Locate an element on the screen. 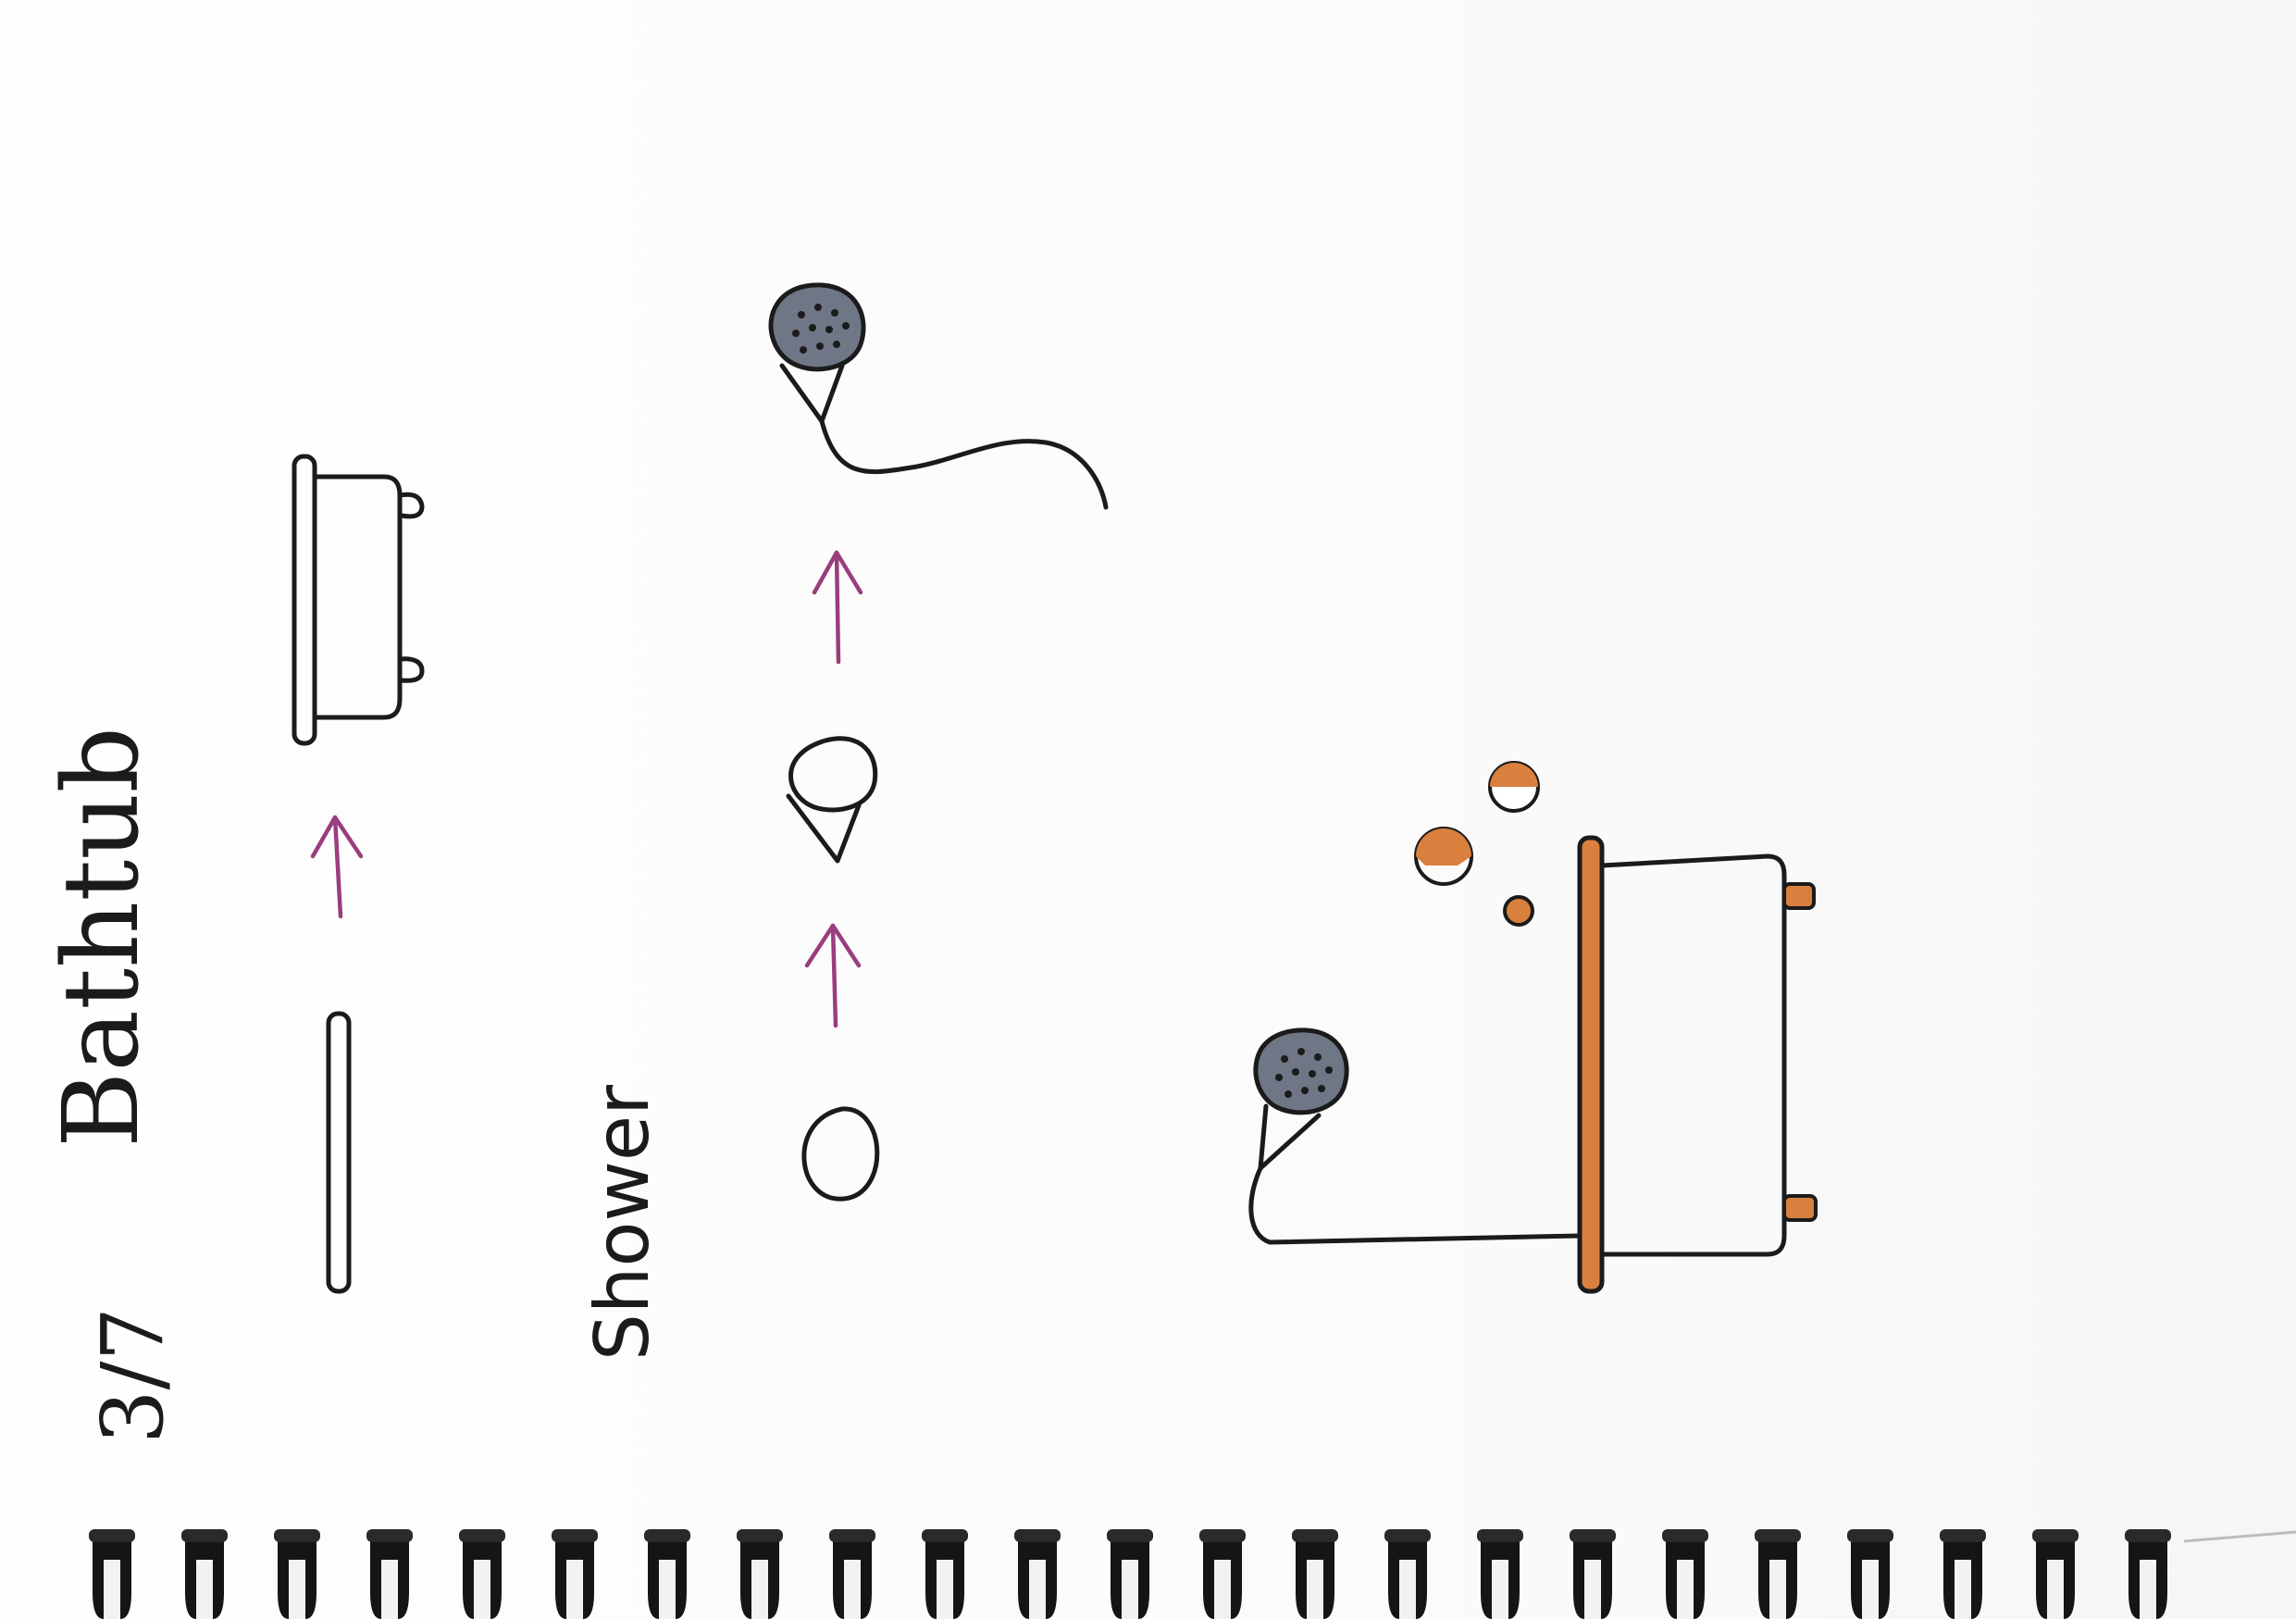 This screenshot has height=1619, width=2296. spiral-binding is located at coordinates (1130, 1574).